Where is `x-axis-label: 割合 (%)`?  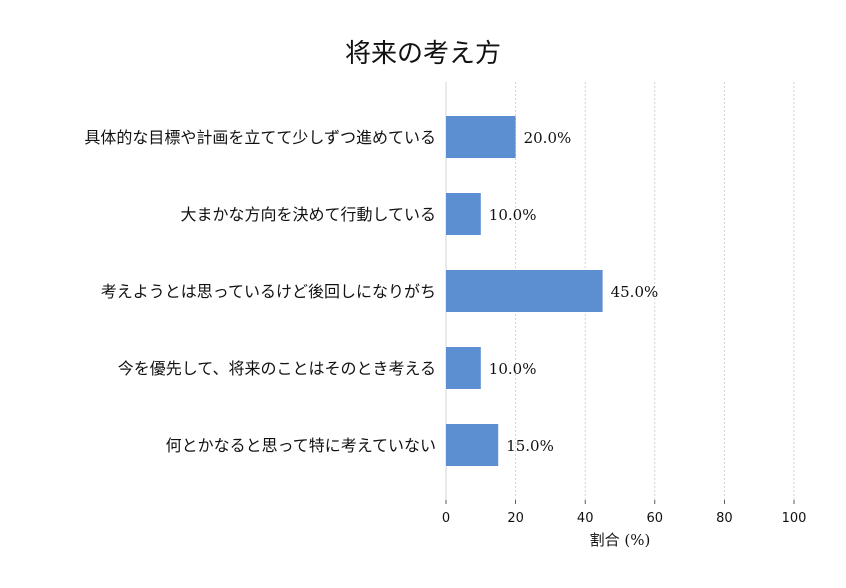 x-axis-label: 割合 (%) is located at coordinates (620, 540).